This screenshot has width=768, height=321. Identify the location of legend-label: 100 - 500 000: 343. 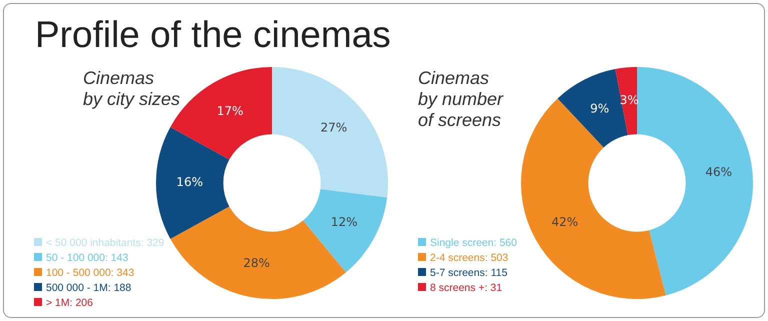
(90, 273).